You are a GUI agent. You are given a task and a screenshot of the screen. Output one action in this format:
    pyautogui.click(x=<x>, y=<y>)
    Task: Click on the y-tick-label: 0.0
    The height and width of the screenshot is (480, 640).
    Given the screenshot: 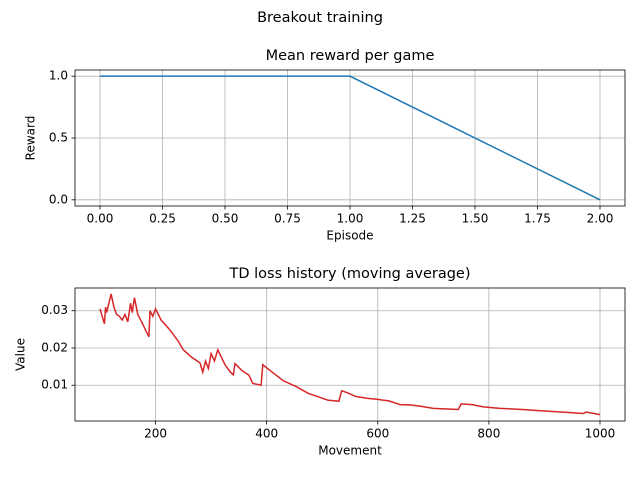 What is the action you would take?
    pyautogui.click(x=58, y=199)
    